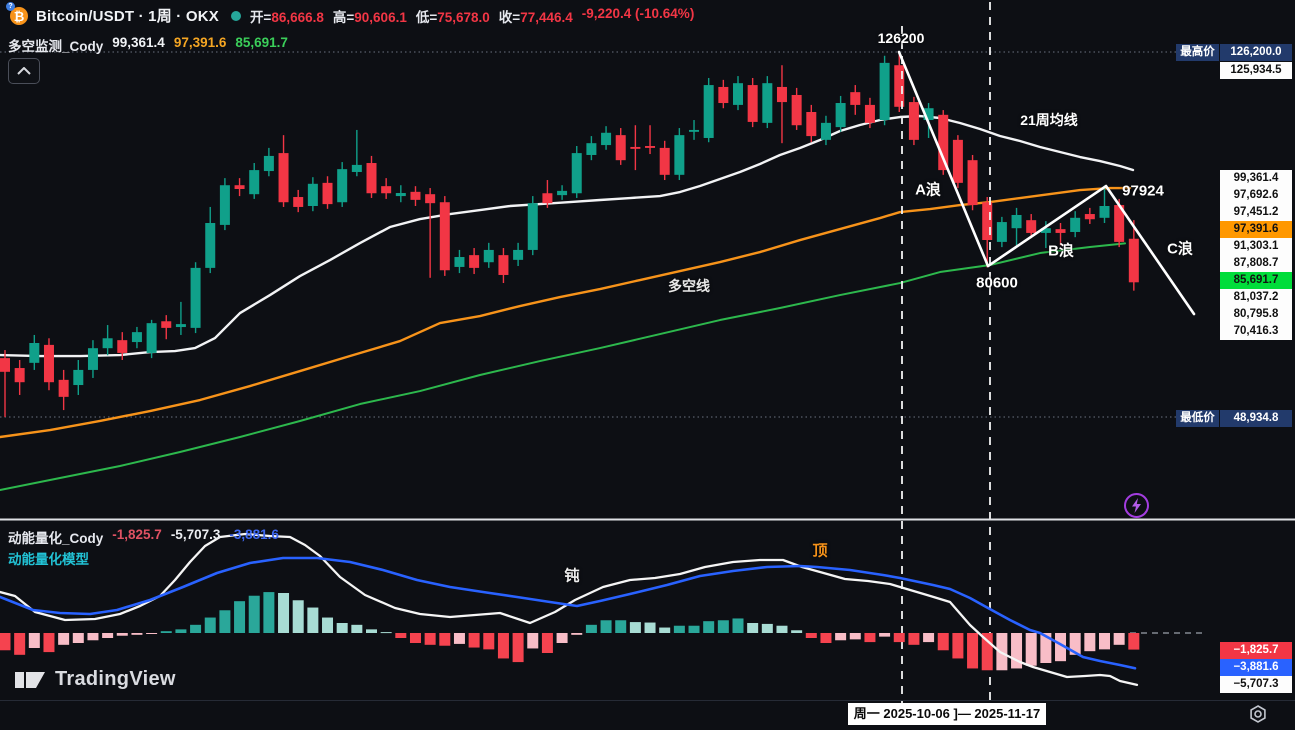 The width and height of the screenshot is (1295, 730). What do you see at coordinates (200, 42) in the screenshot?
I see `indicator-value-2: 97,391.6` at bounding box center [200, 42].